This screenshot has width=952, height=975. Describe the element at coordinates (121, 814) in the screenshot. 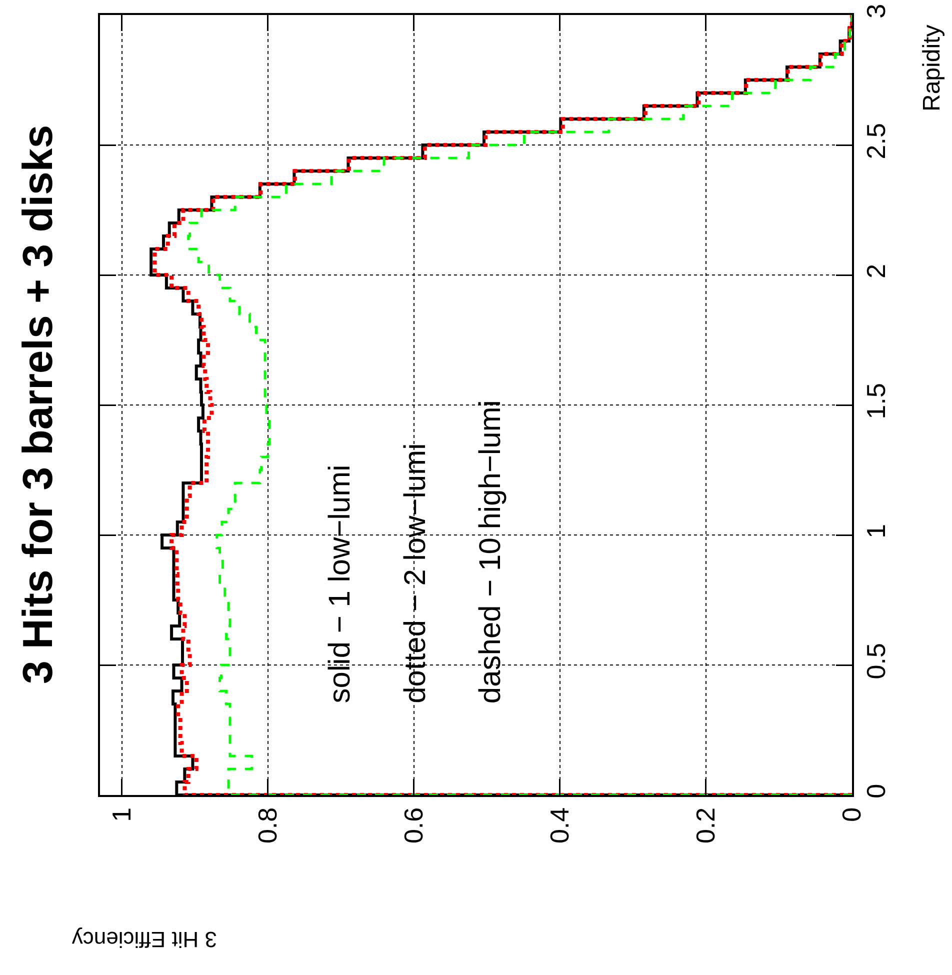

I see `x-tick-label: 1` at that location.